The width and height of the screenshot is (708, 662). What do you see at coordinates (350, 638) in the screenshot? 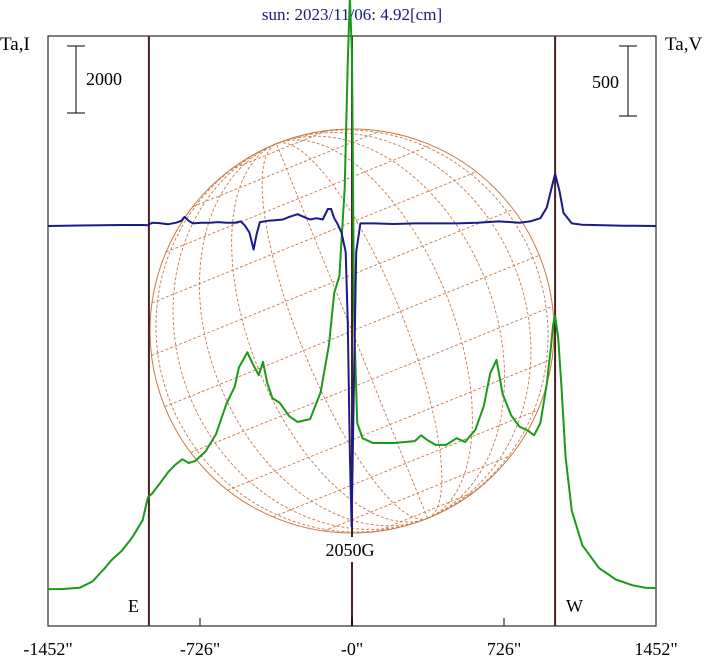
I see `x-axis-ticks: -1452" -726" -0" 726" 1452"` at bounding box center [350, 638].